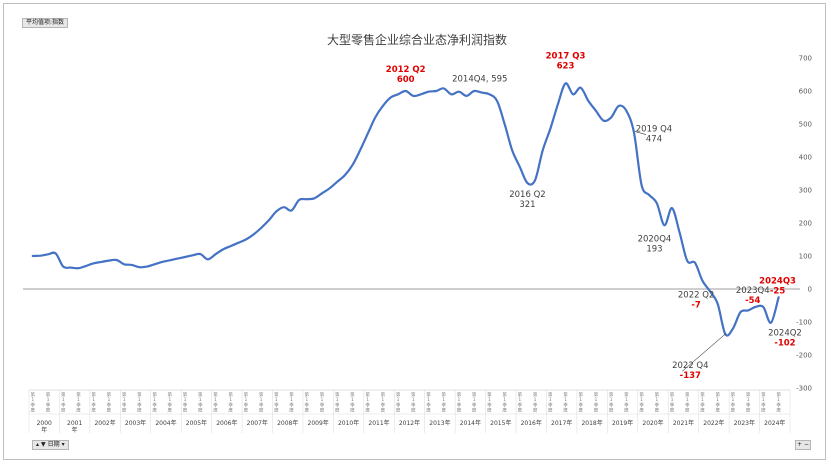 The width and height of the screenshot is (831, 465). What do you see at coordinates (777, 291) in the screenshot?
I see `data-label: -25` at bounding box center [777, 291].